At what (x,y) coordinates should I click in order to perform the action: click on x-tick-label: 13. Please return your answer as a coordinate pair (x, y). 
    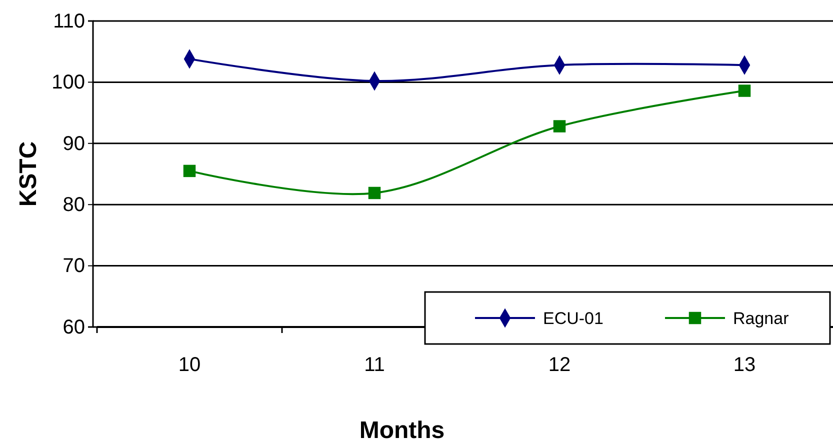
    Looking at the image, I should click on (744, 365).